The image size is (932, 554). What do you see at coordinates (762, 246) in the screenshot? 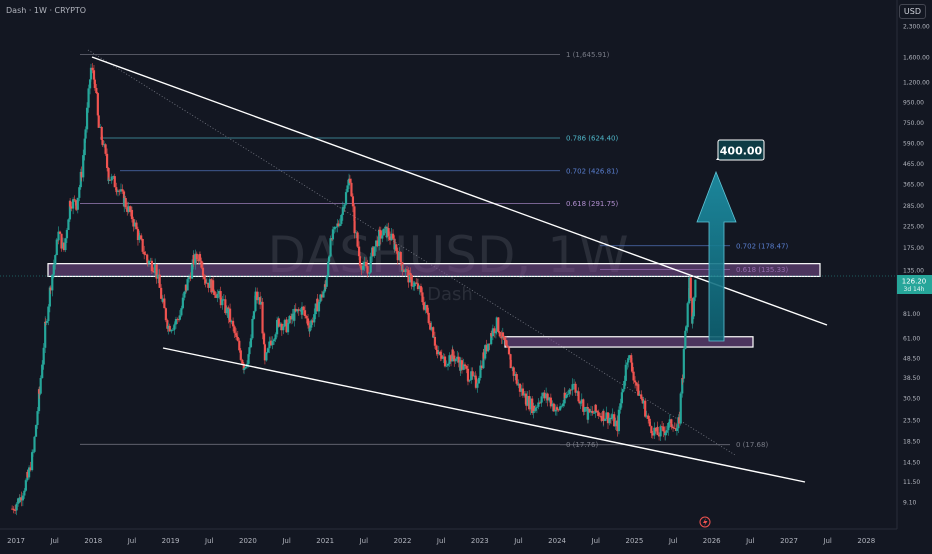
I see `fib-label: 0.702 (178.47)` at bounding box center [762, 246].